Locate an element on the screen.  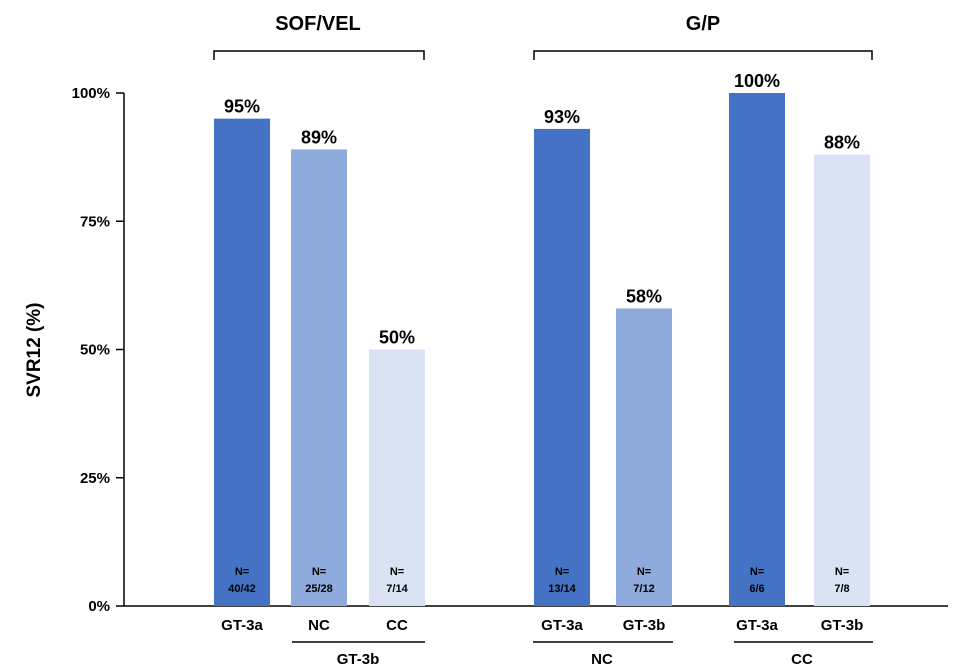
category-label: CC is located at coordinates (397, 625).